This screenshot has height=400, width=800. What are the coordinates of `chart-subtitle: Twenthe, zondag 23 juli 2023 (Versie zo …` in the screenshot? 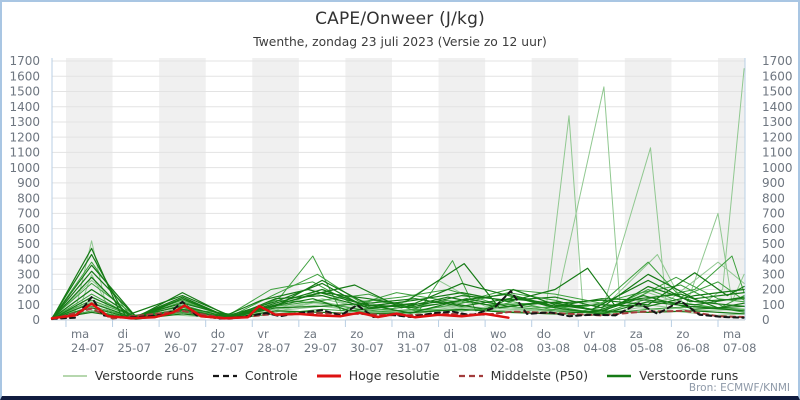 It's located at (400, 42).